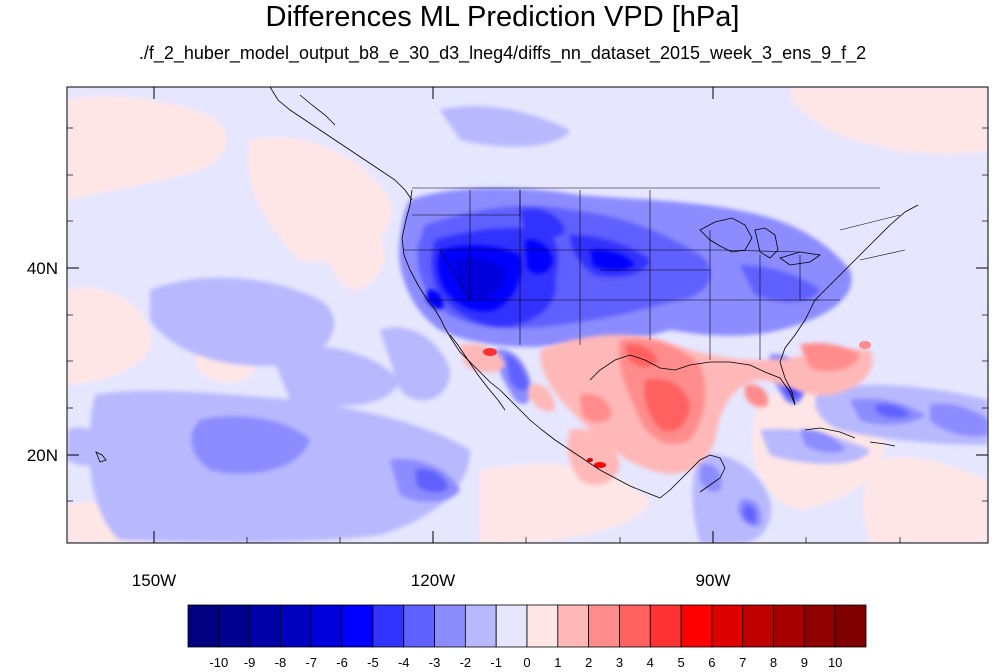 The width and height of the screenshot is (1005, 672). What do you see at coordinates (713, 580) in the screenshot?
I see `x-tick-label-90w: 90W` at bounding box center [713, 580].